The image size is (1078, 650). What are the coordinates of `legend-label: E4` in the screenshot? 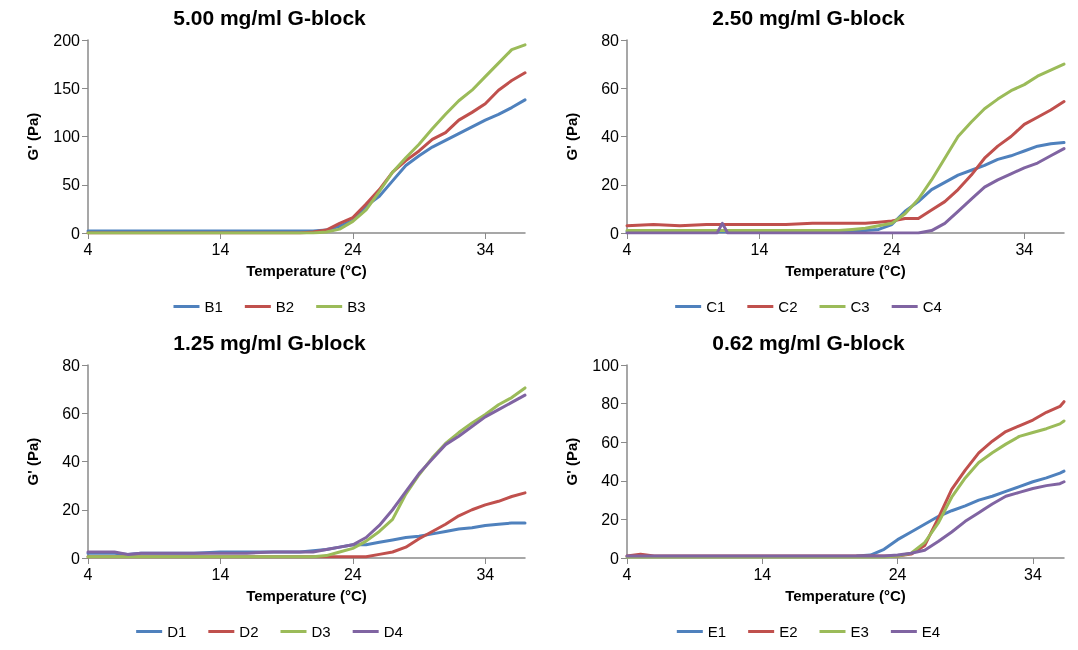 It's located at (931, 631).